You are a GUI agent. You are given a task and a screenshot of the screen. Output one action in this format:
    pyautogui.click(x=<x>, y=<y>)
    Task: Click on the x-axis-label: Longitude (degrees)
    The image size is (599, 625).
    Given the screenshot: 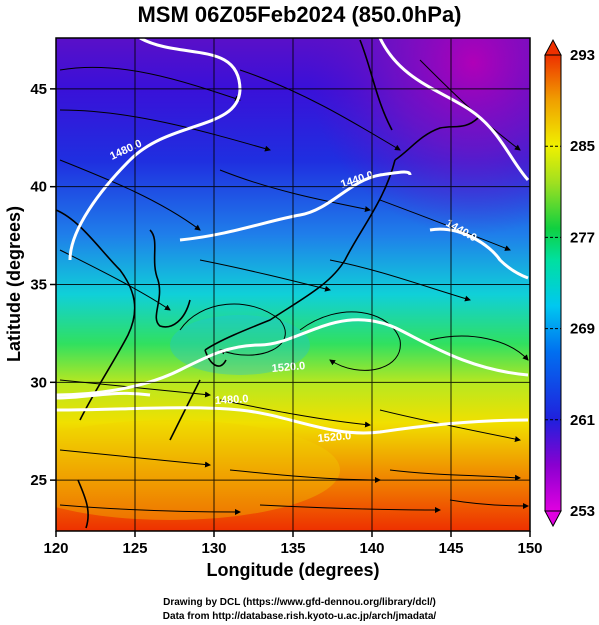 What is the action you would take?
    pyautogui.click(x=292, y=570)
    